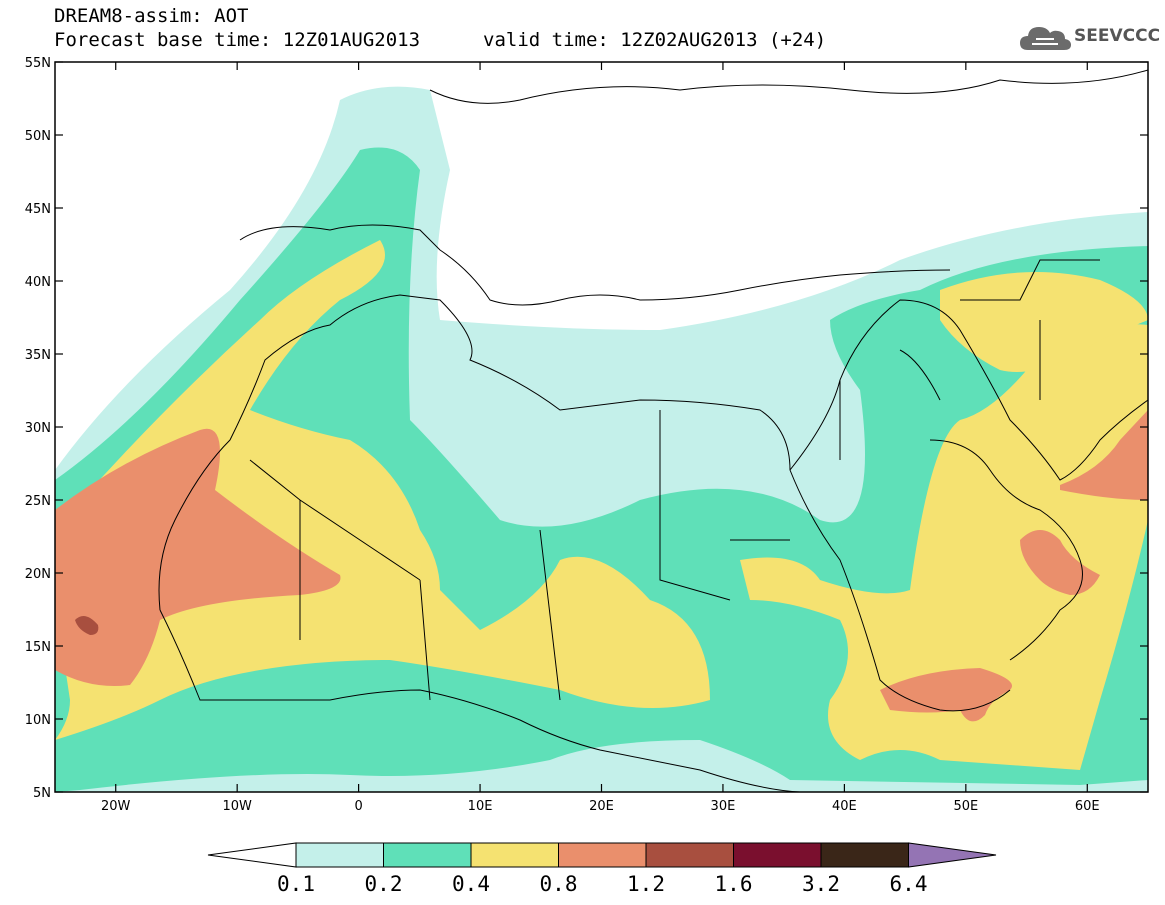 Image resolution: width=1165 pixels, height=905 pixels. What do you see at coordinates (116, 806) in the screenshot?
I see `lon-tick-label: 20W` at bounding box center [116, 806].